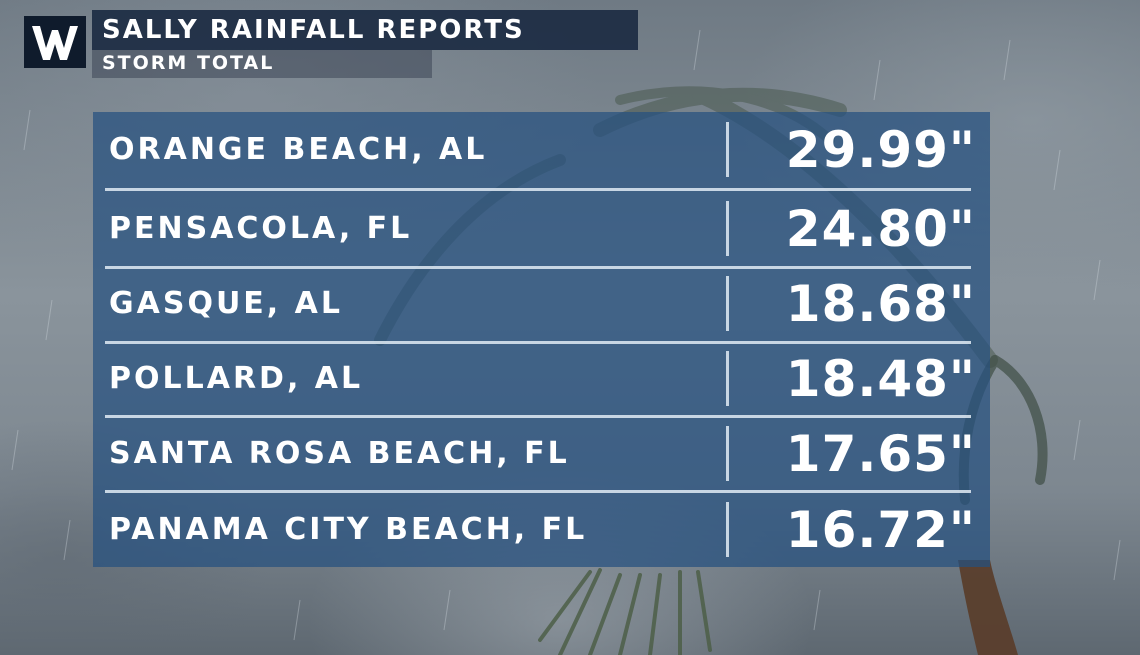  Describe the element at coordinates (541, 378) in the screenshot. I see `table-row: POLLARD, AL 18.48"` at that location.